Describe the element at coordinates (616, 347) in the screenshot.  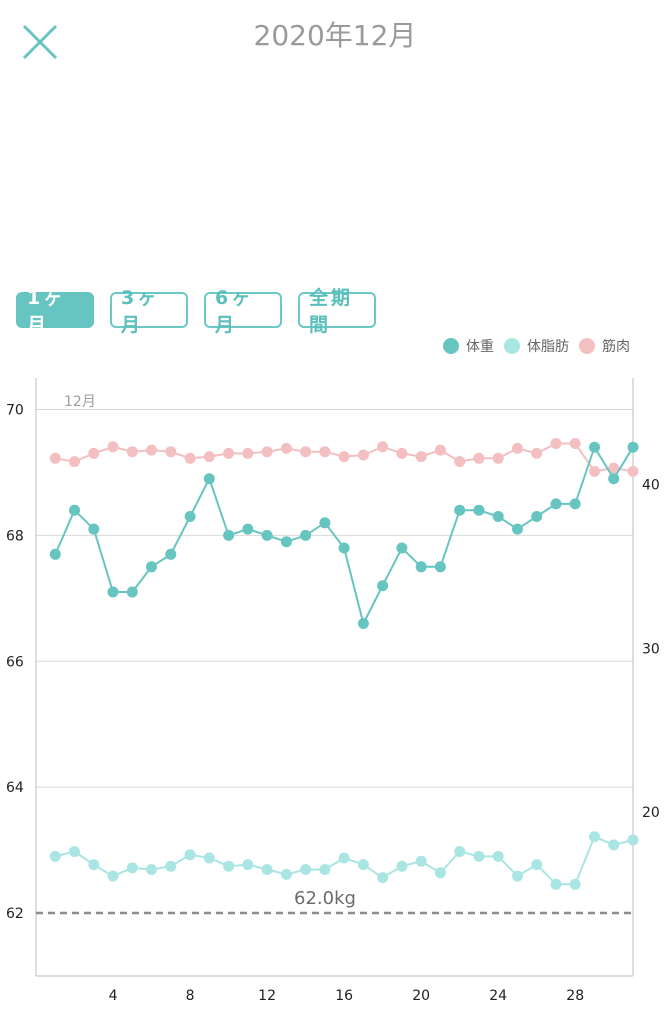
I see `legend-label-muscle: 筋肉` at that location.